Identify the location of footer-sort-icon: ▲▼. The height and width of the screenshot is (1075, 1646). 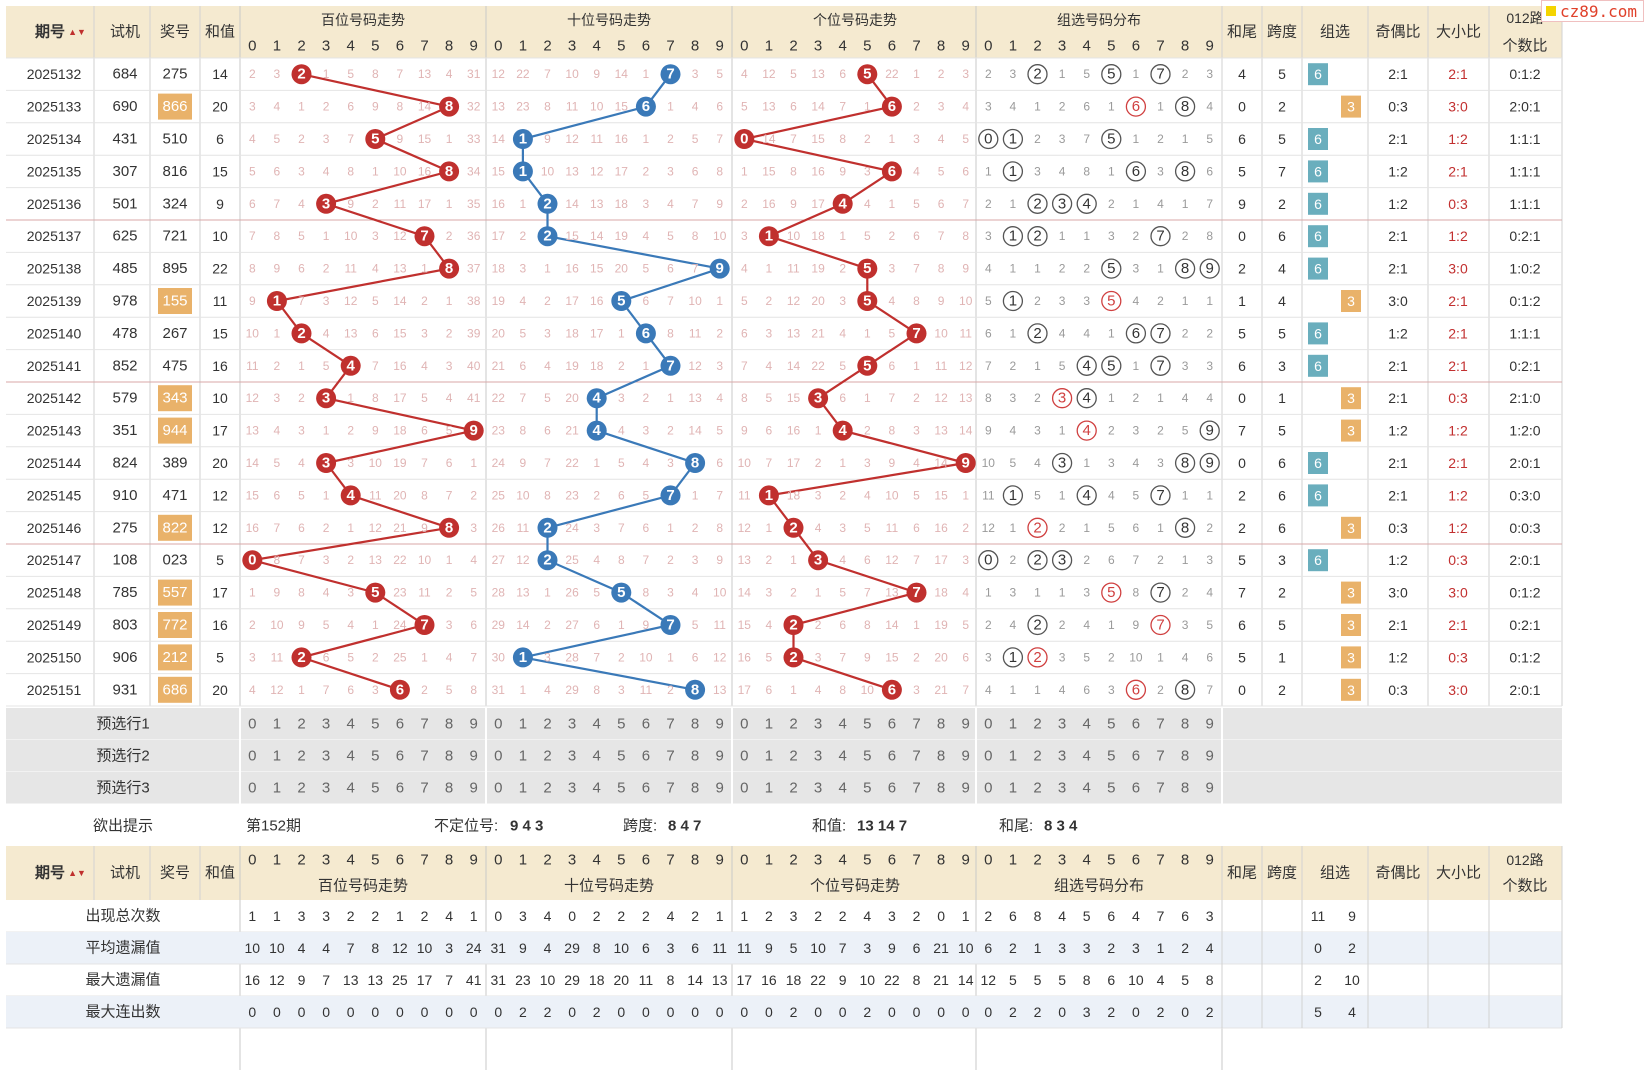
(77, 873).